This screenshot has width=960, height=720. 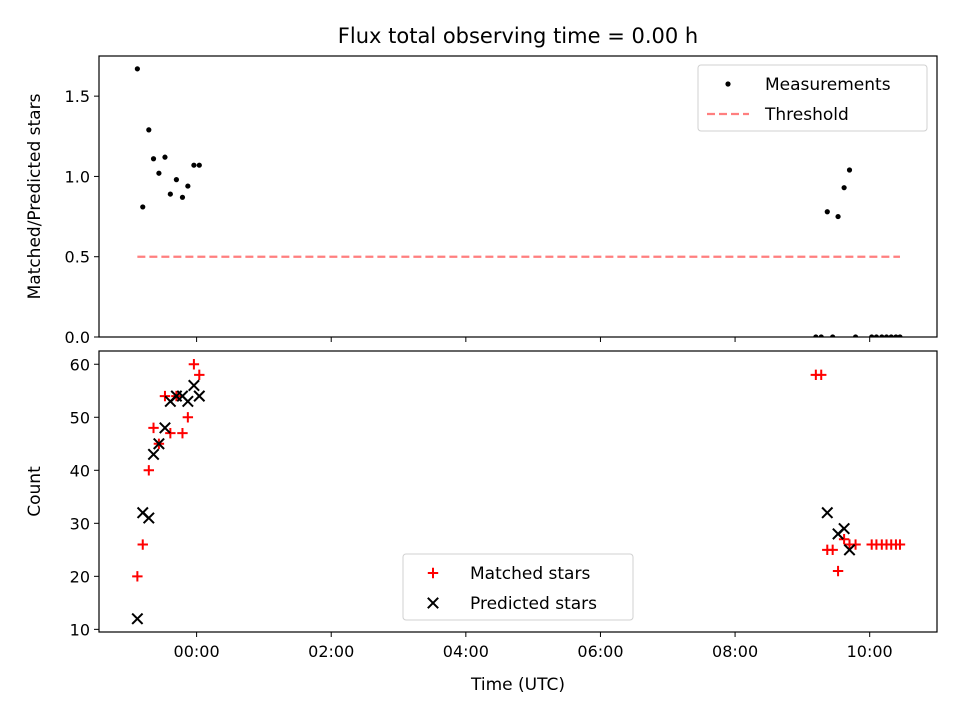 I want to click on y-tick-label: 30, so click(x=80, y=523).